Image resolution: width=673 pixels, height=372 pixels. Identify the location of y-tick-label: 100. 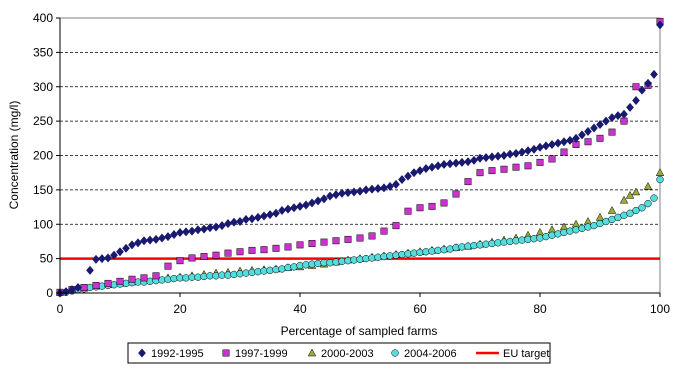
(43, 224).